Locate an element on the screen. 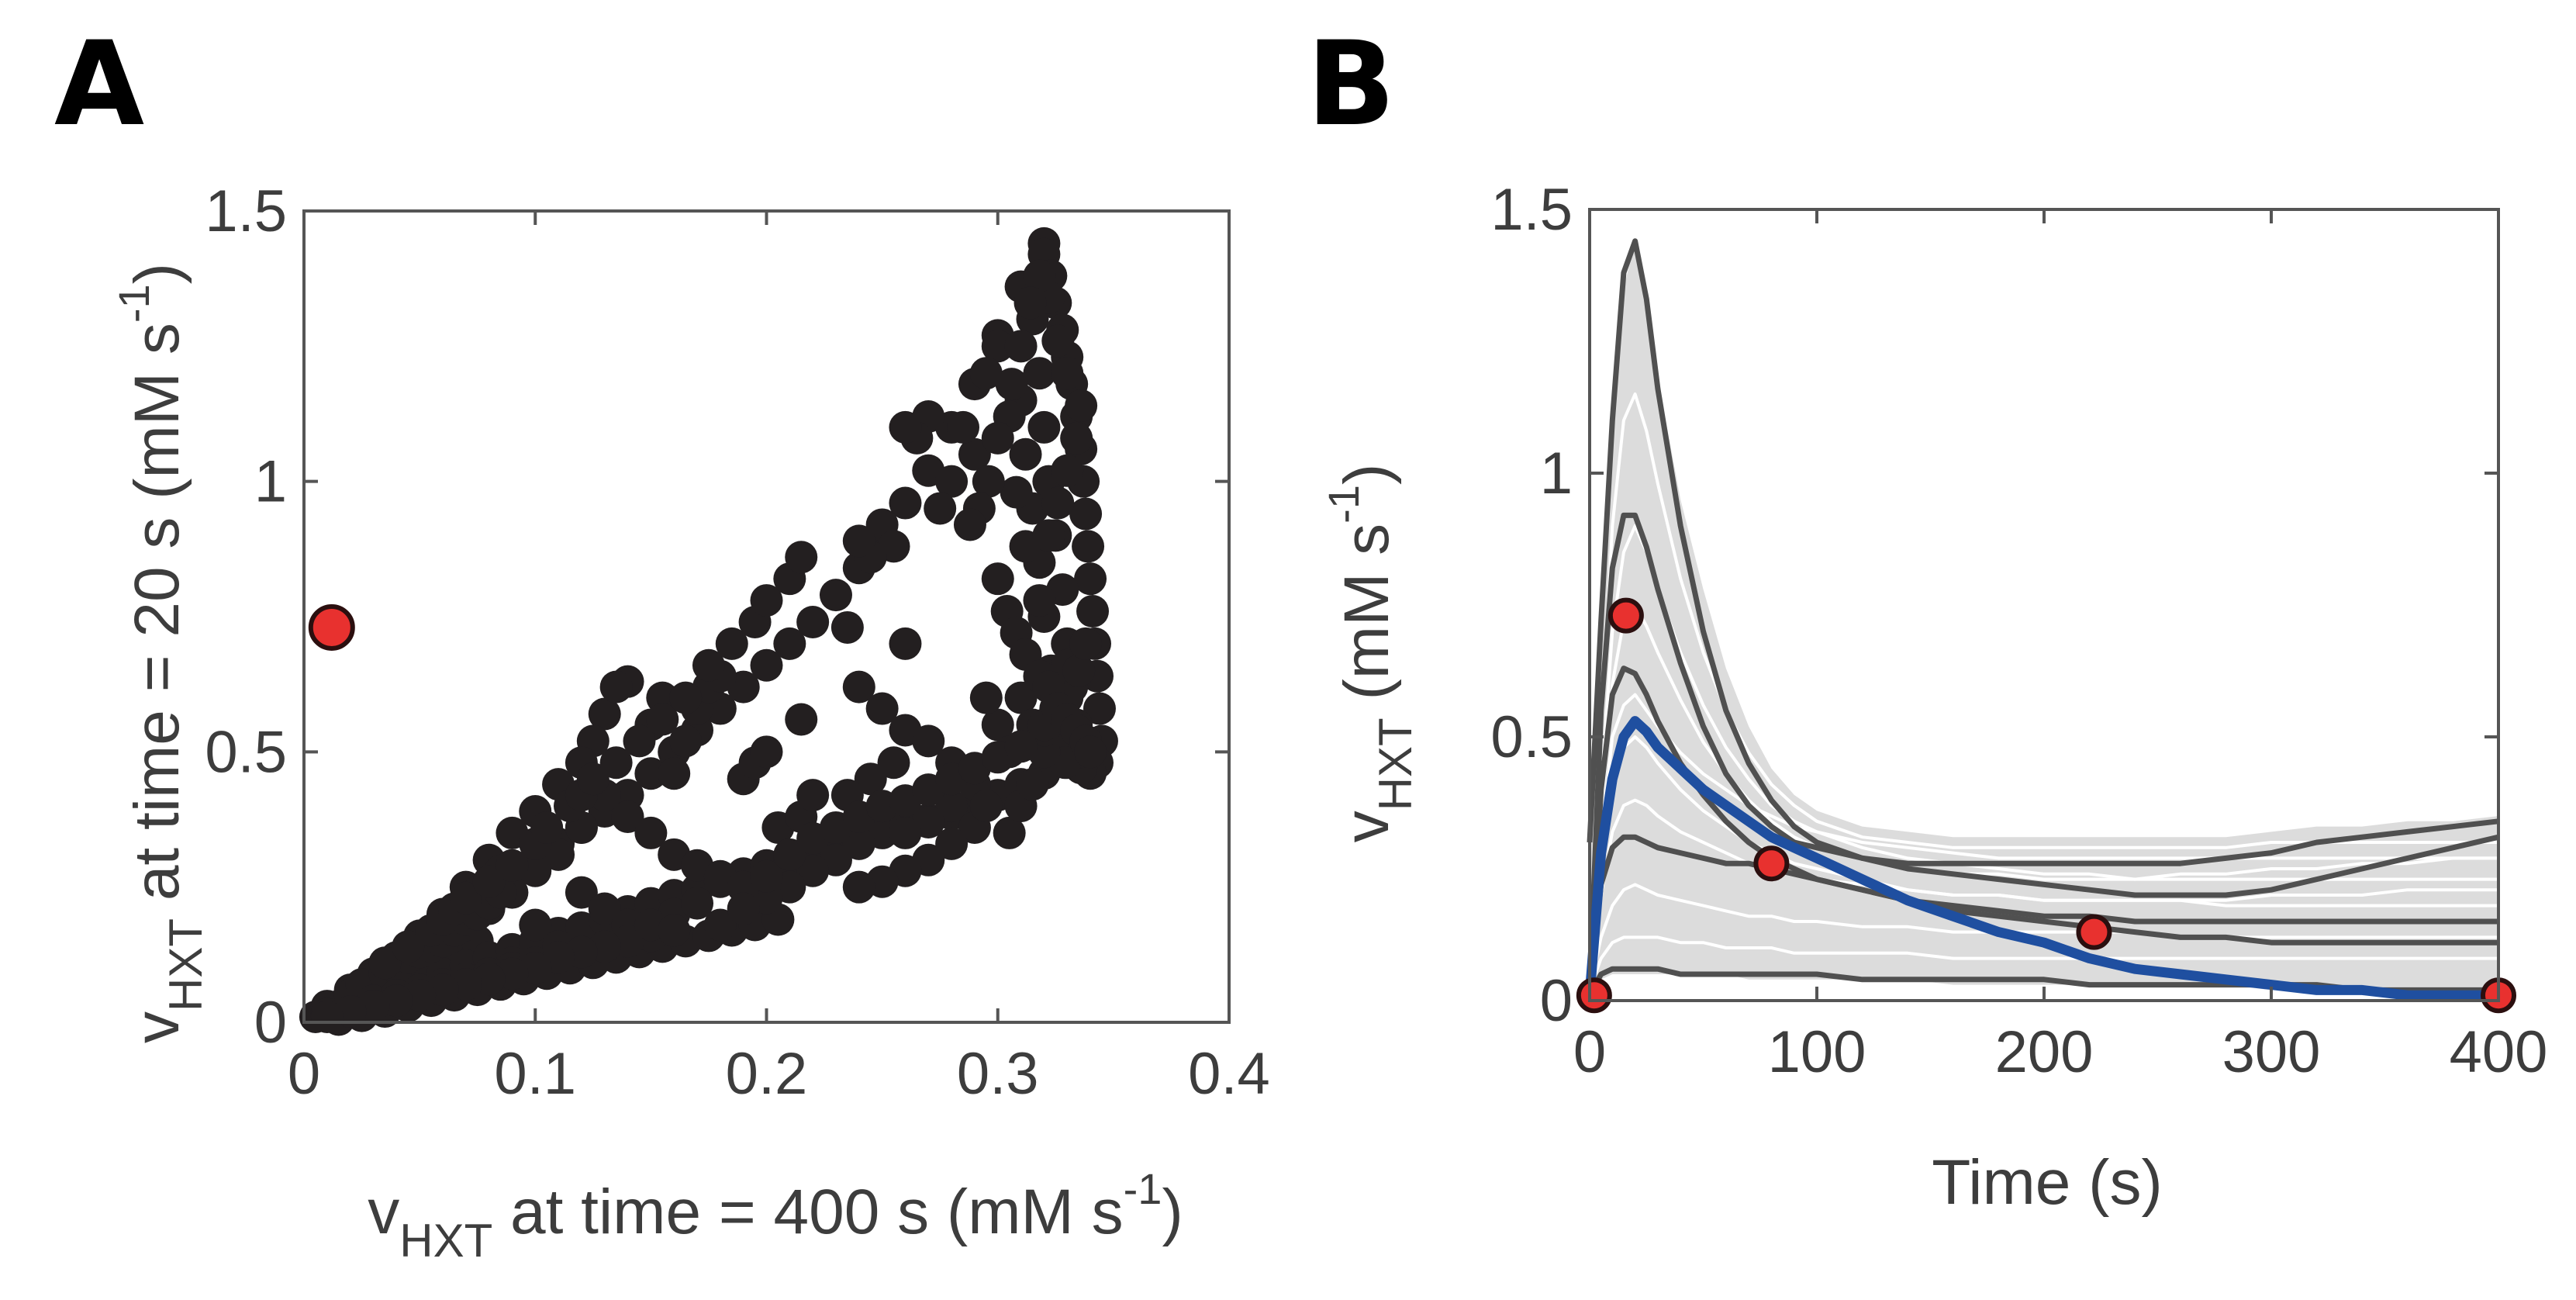 The height and width of the screenshot is (1300, 2576). x-tick-label: 0.4 is located at coordinates (1229, 1074).